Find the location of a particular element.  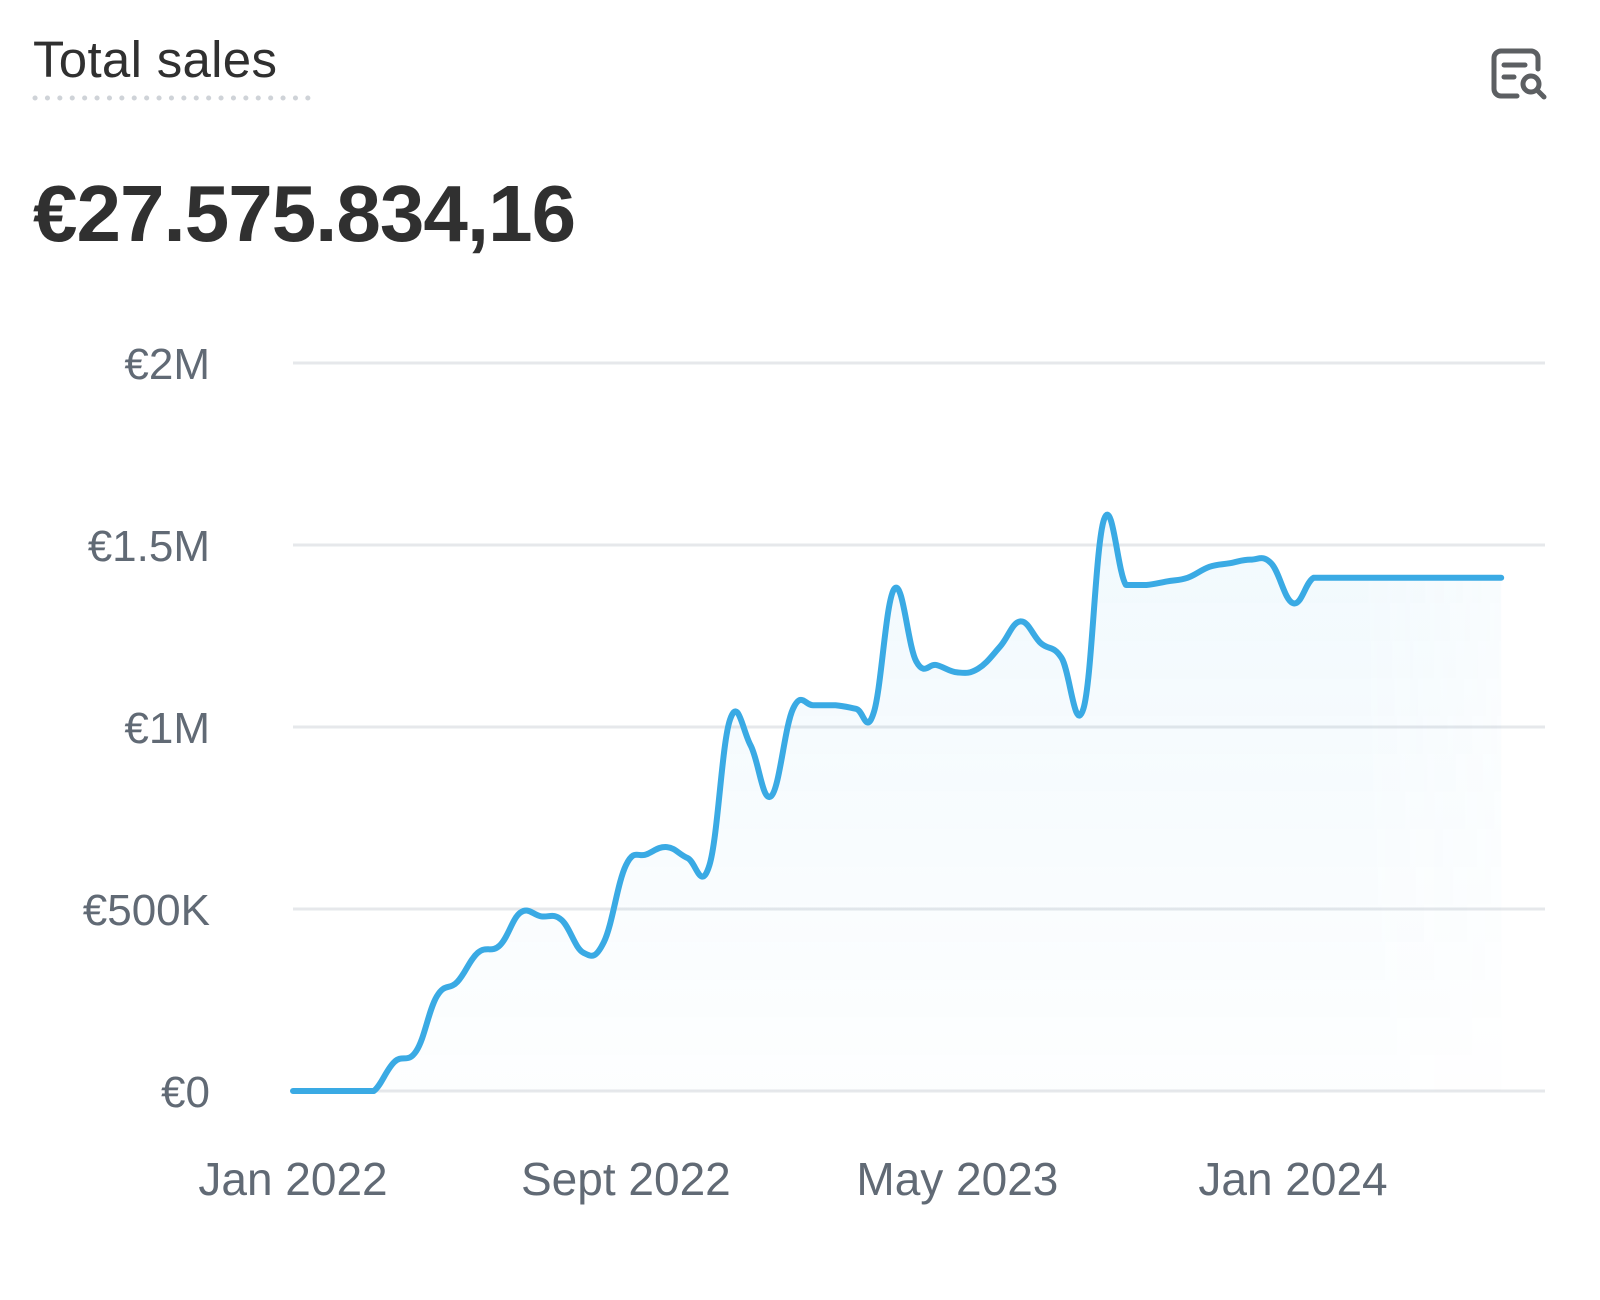

x-tick-label: Jan 2024 is located at coordinates (1292, 1179).